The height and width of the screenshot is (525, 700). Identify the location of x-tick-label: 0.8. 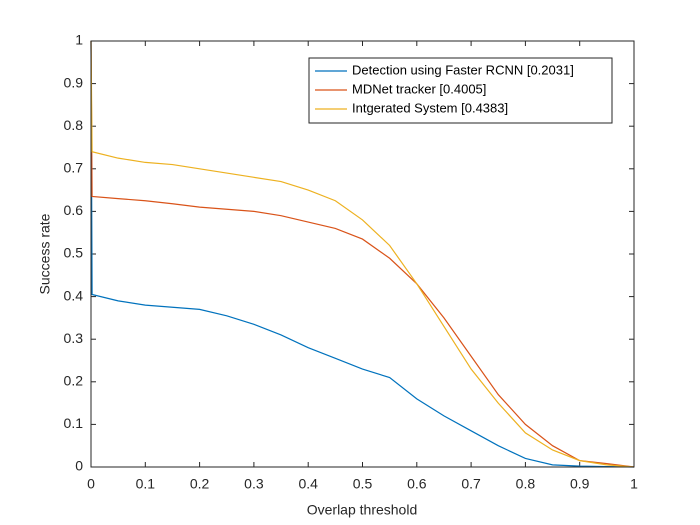
(526, 484).